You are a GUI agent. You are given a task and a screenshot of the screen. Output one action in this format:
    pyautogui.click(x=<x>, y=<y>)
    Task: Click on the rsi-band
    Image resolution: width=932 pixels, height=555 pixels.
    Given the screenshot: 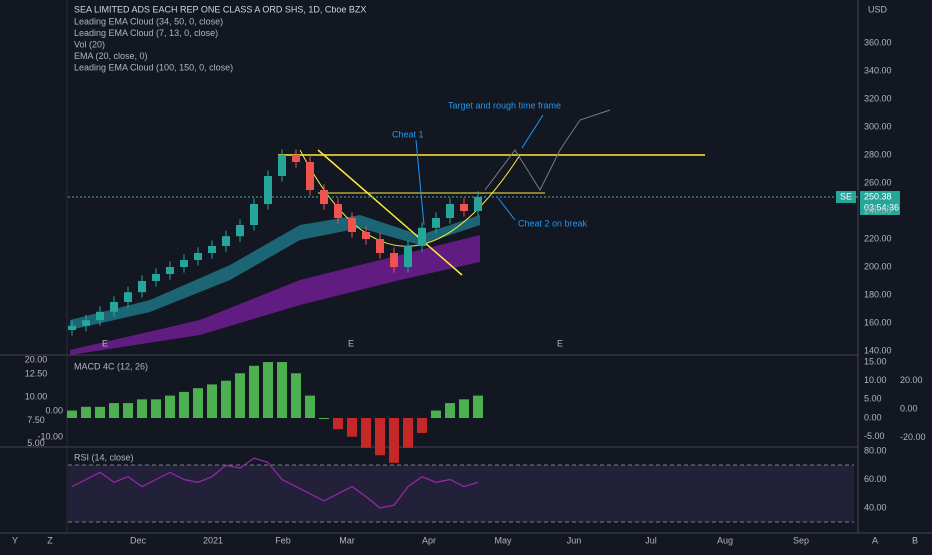 What is the action you would take?
    pyautogui.click(x=461, y=493)
    